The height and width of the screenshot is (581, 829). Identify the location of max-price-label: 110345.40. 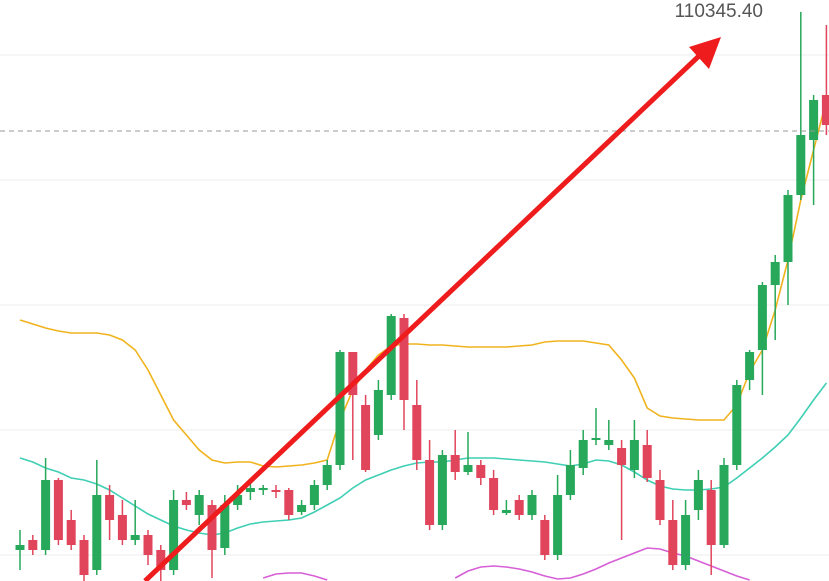
(719, 11).